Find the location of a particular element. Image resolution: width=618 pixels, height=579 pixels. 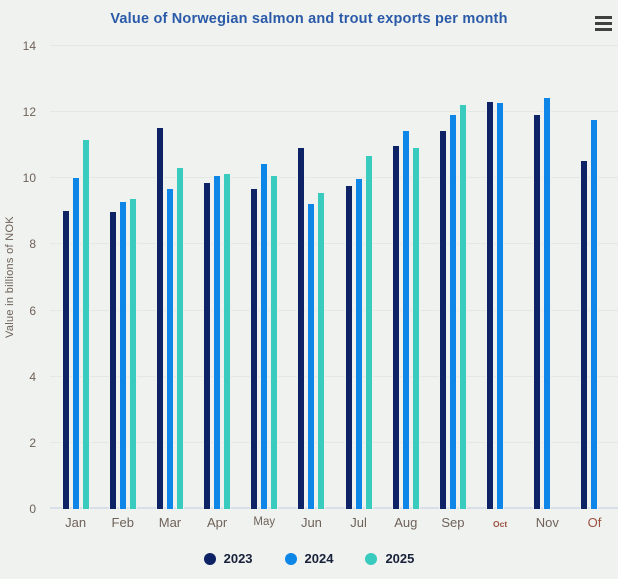

bar-2025-jan is located at coordinates (85, 323).